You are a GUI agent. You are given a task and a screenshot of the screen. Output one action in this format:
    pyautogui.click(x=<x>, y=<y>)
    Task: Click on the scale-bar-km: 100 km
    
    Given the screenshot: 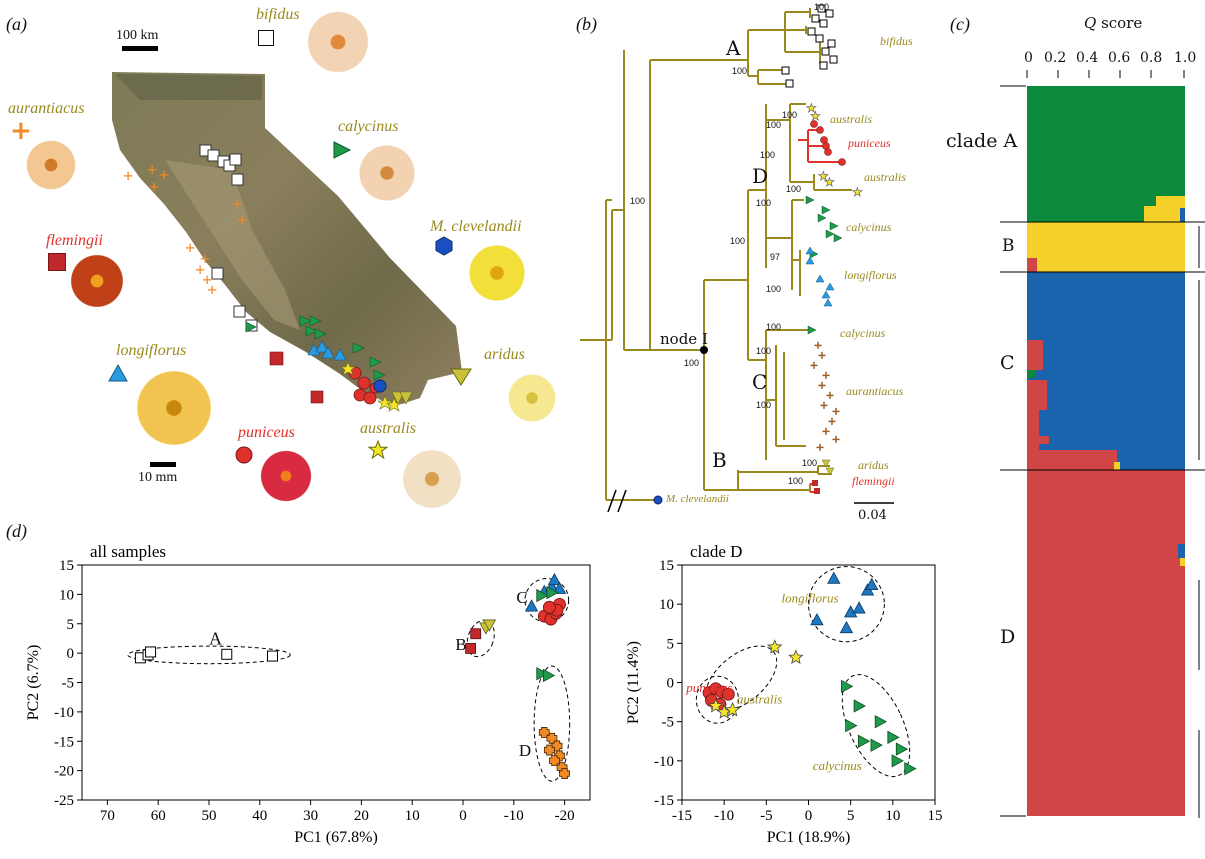 What is the action you would take?
    pyautogui.click(x=137, y=35)
    